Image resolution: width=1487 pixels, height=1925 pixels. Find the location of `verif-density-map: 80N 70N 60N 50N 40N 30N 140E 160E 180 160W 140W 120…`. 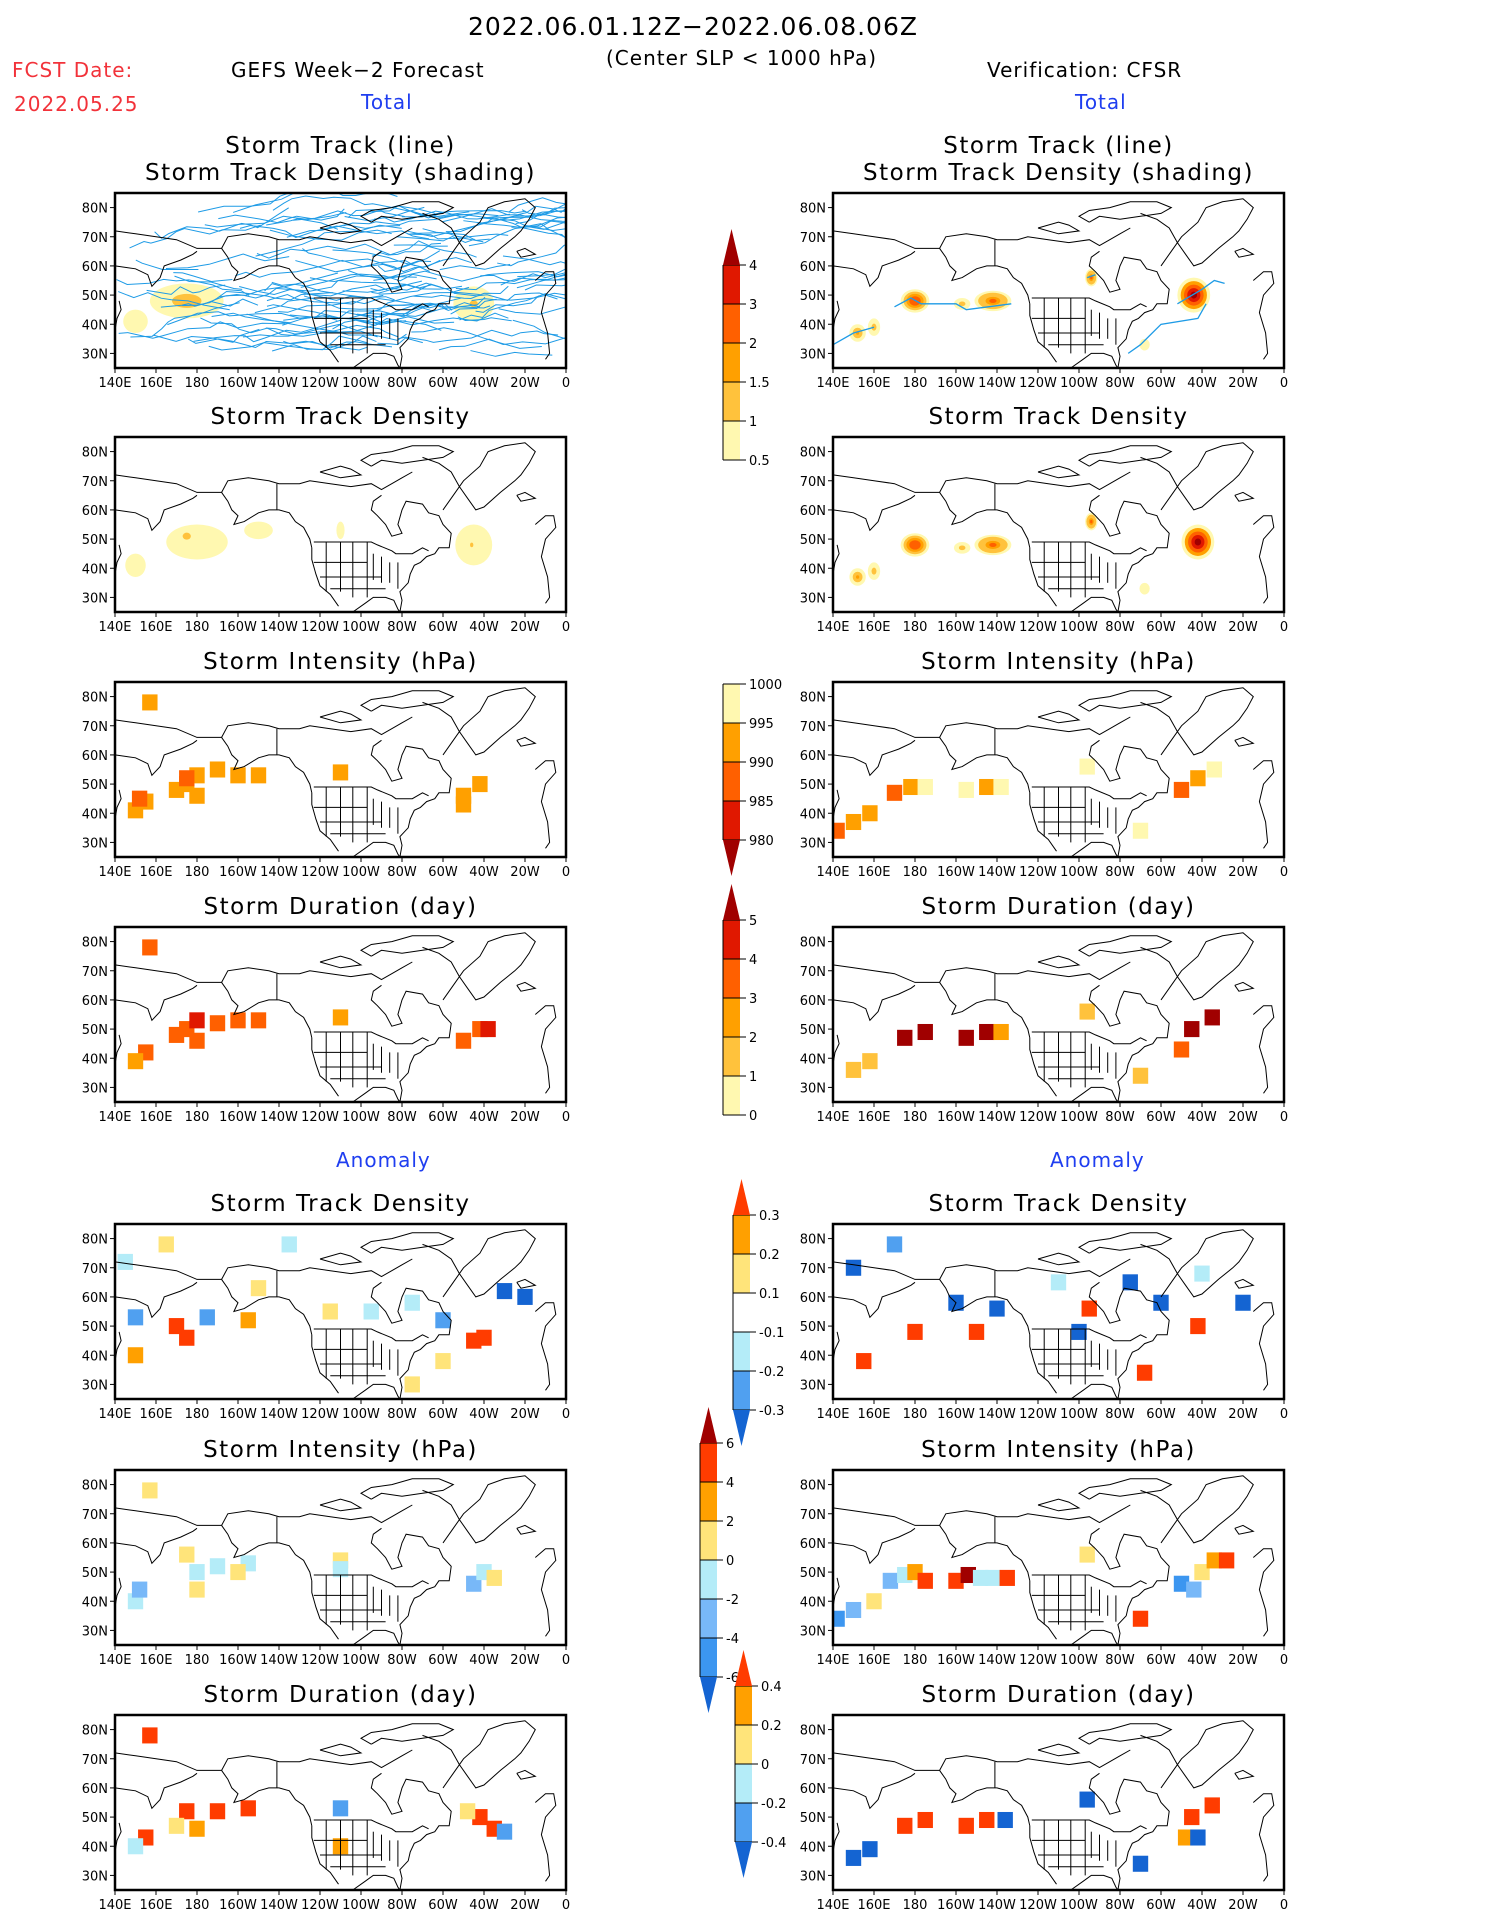

verif-density-map: 80N 70N 60N 50N 40N 30N 140E 160E 180 160W 140W 120… is located at coordinates (1044, 535).